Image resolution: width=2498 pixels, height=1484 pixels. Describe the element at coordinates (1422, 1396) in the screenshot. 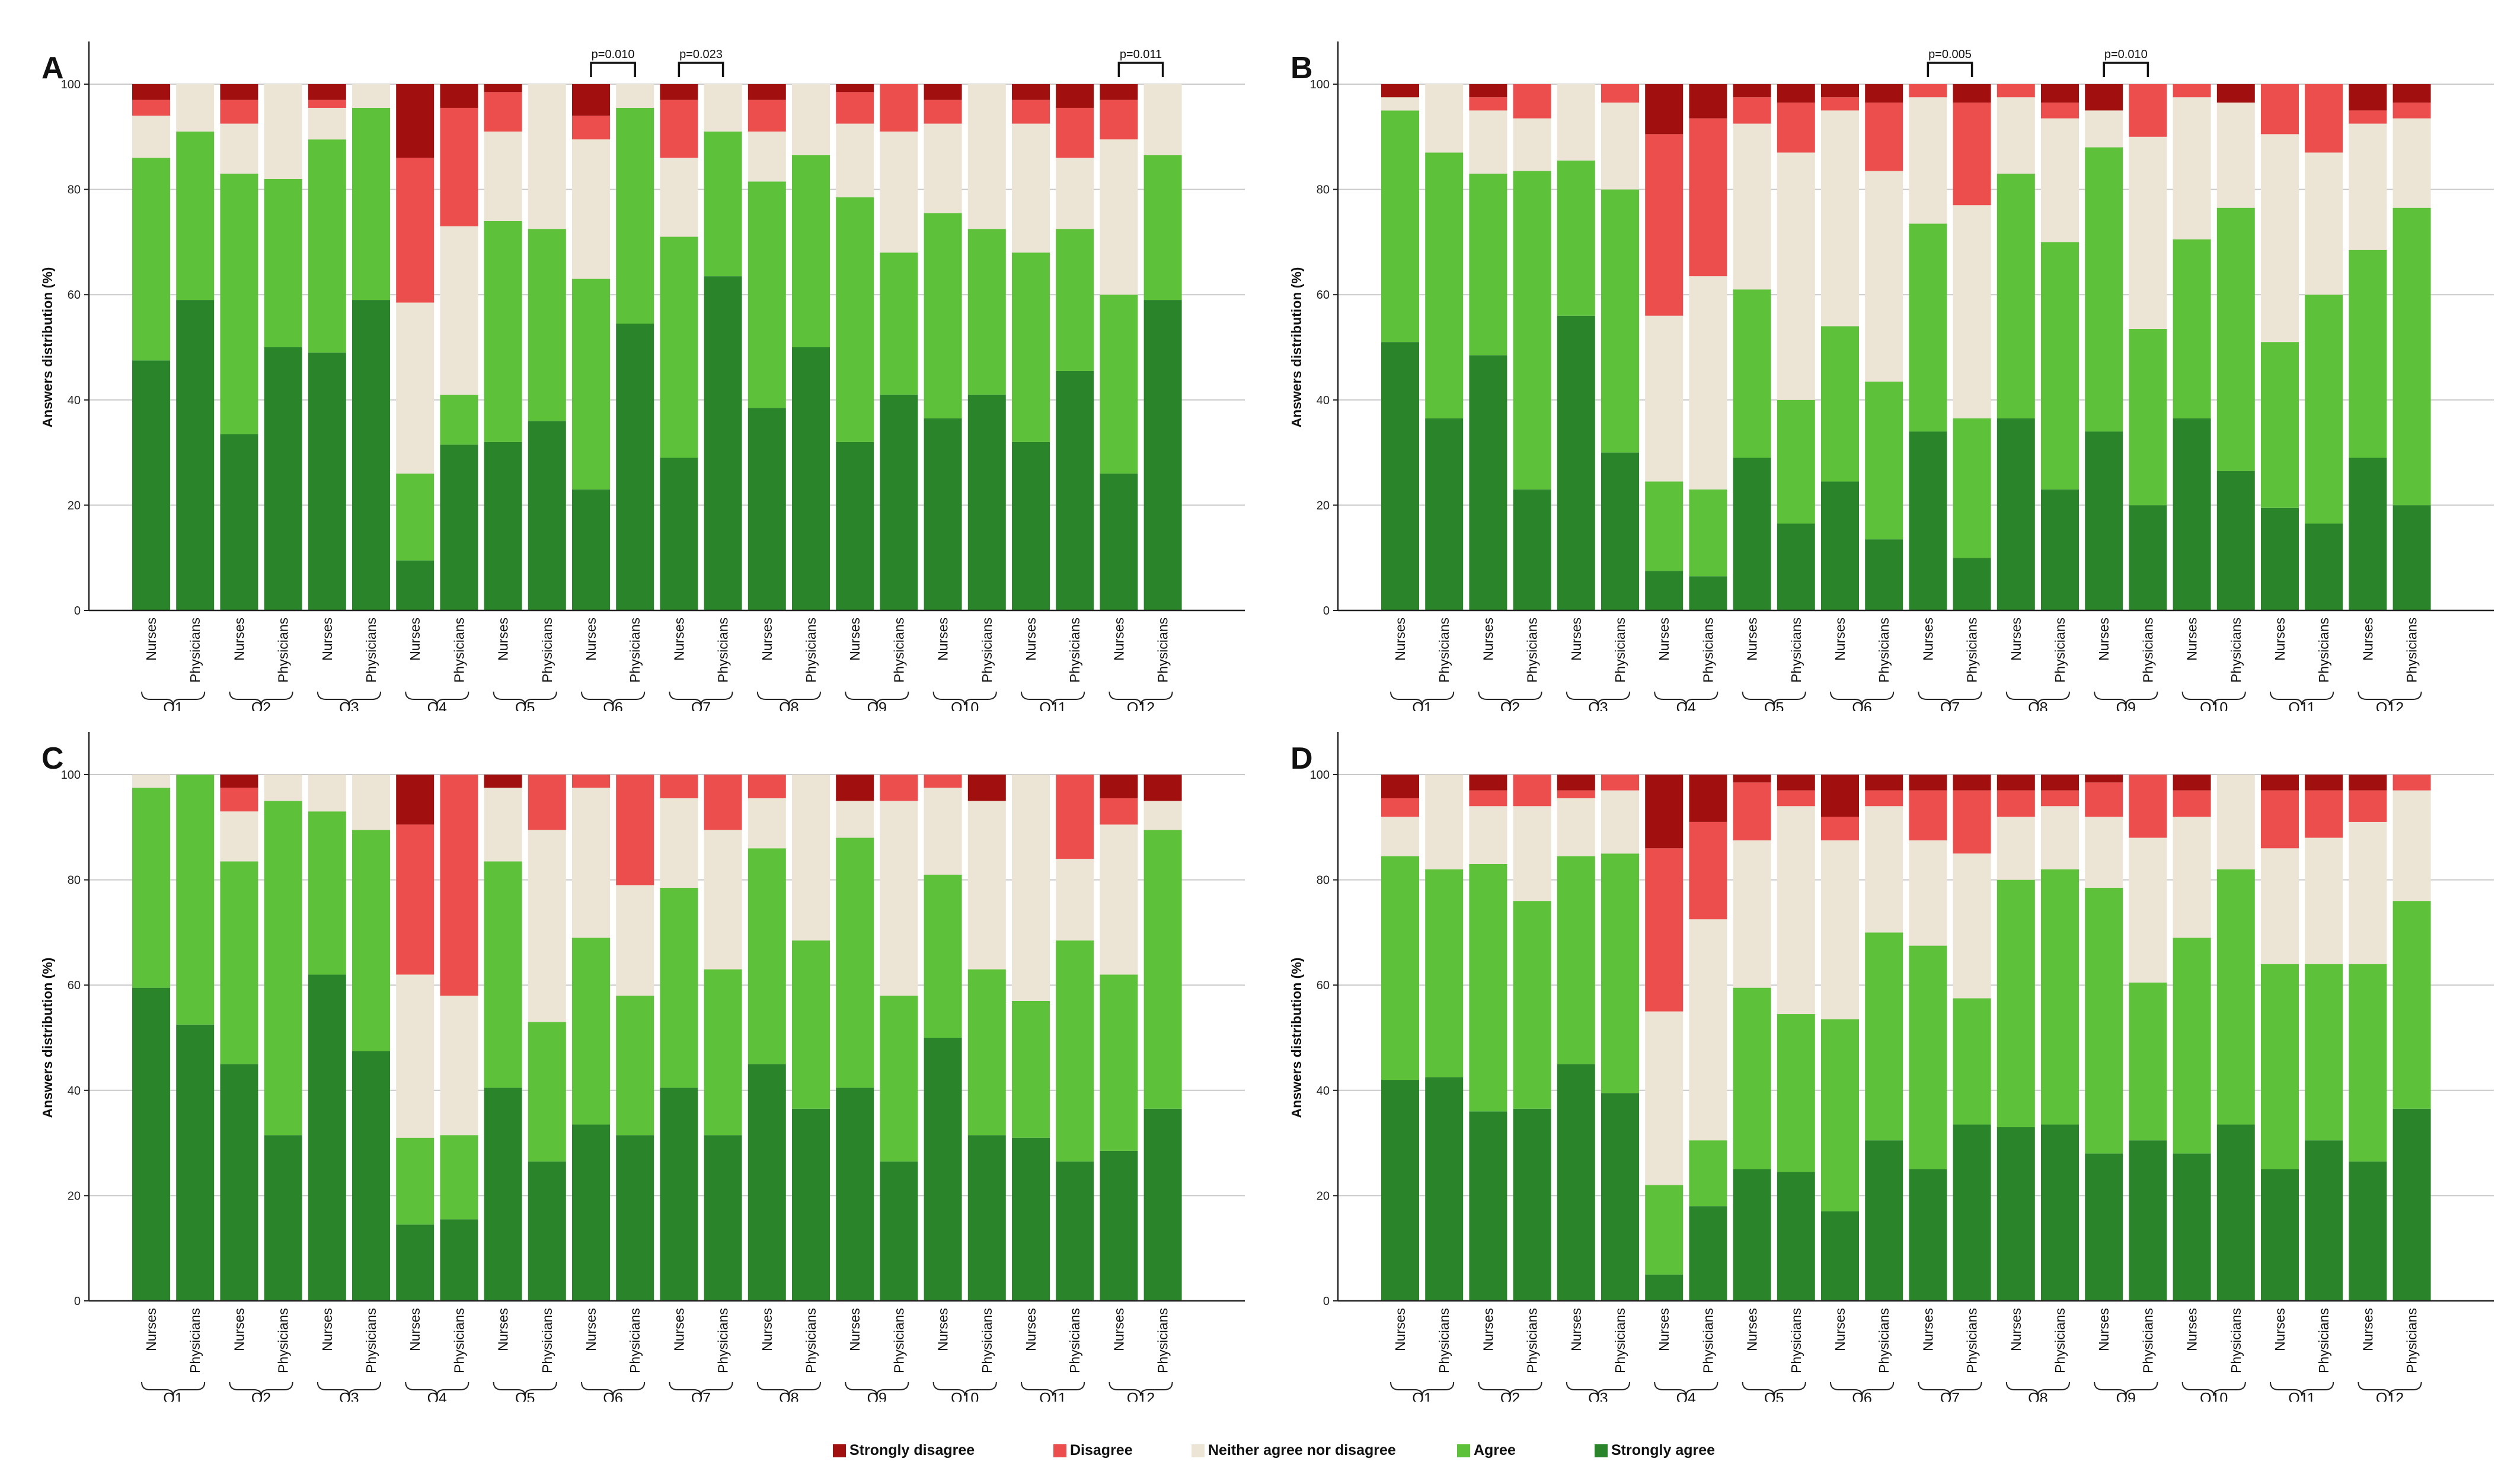

I see `question-label: Q1` at that location.